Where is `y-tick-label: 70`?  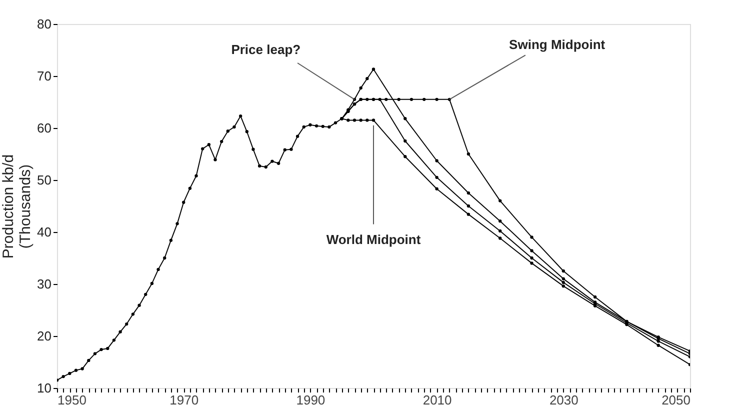 y-tick-label: 70 is located at coordinates (44, 76).